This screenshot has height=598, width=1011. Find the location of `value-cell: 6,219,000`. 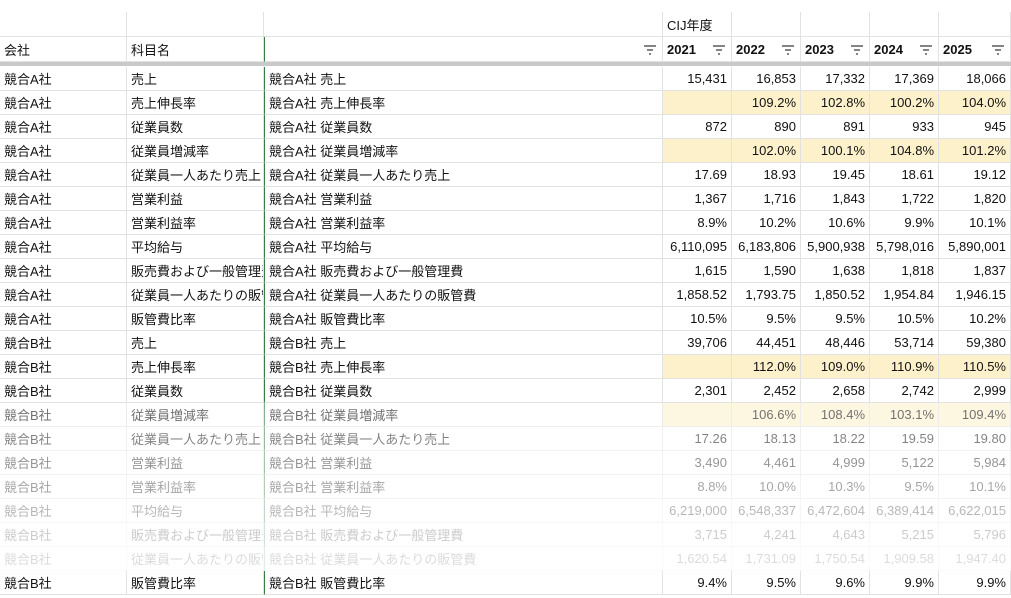

value-cell: 6,219,000 is located at coordinates (697, 511).